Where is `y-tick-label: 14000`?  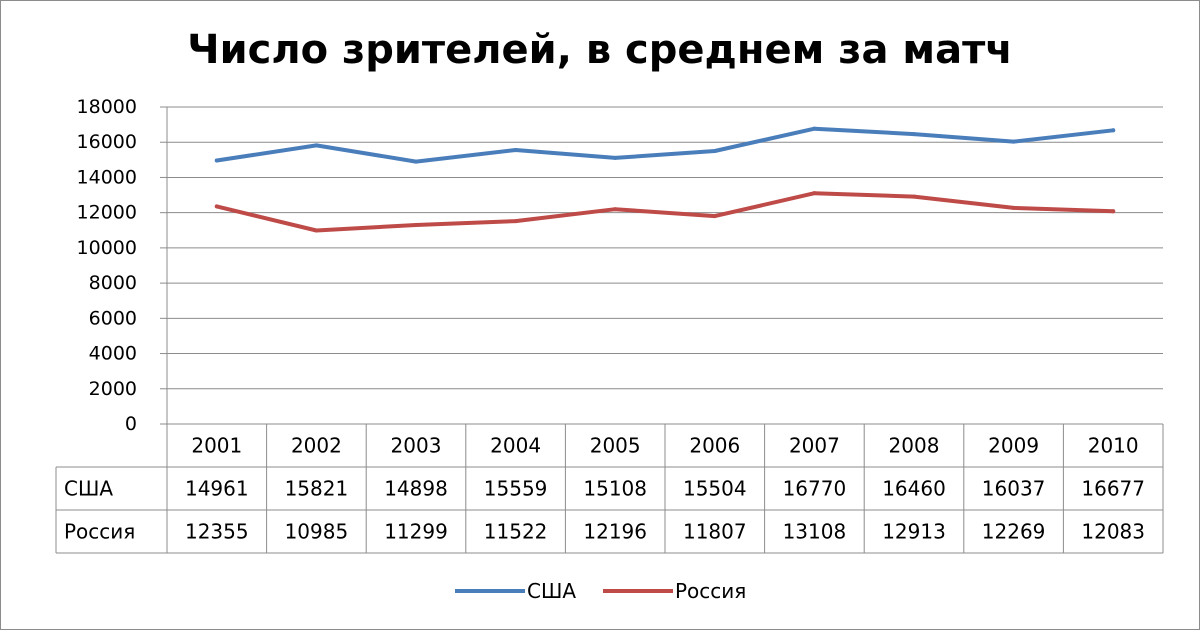
y-tick-label: 14000 is located at coordinates (107, 177).